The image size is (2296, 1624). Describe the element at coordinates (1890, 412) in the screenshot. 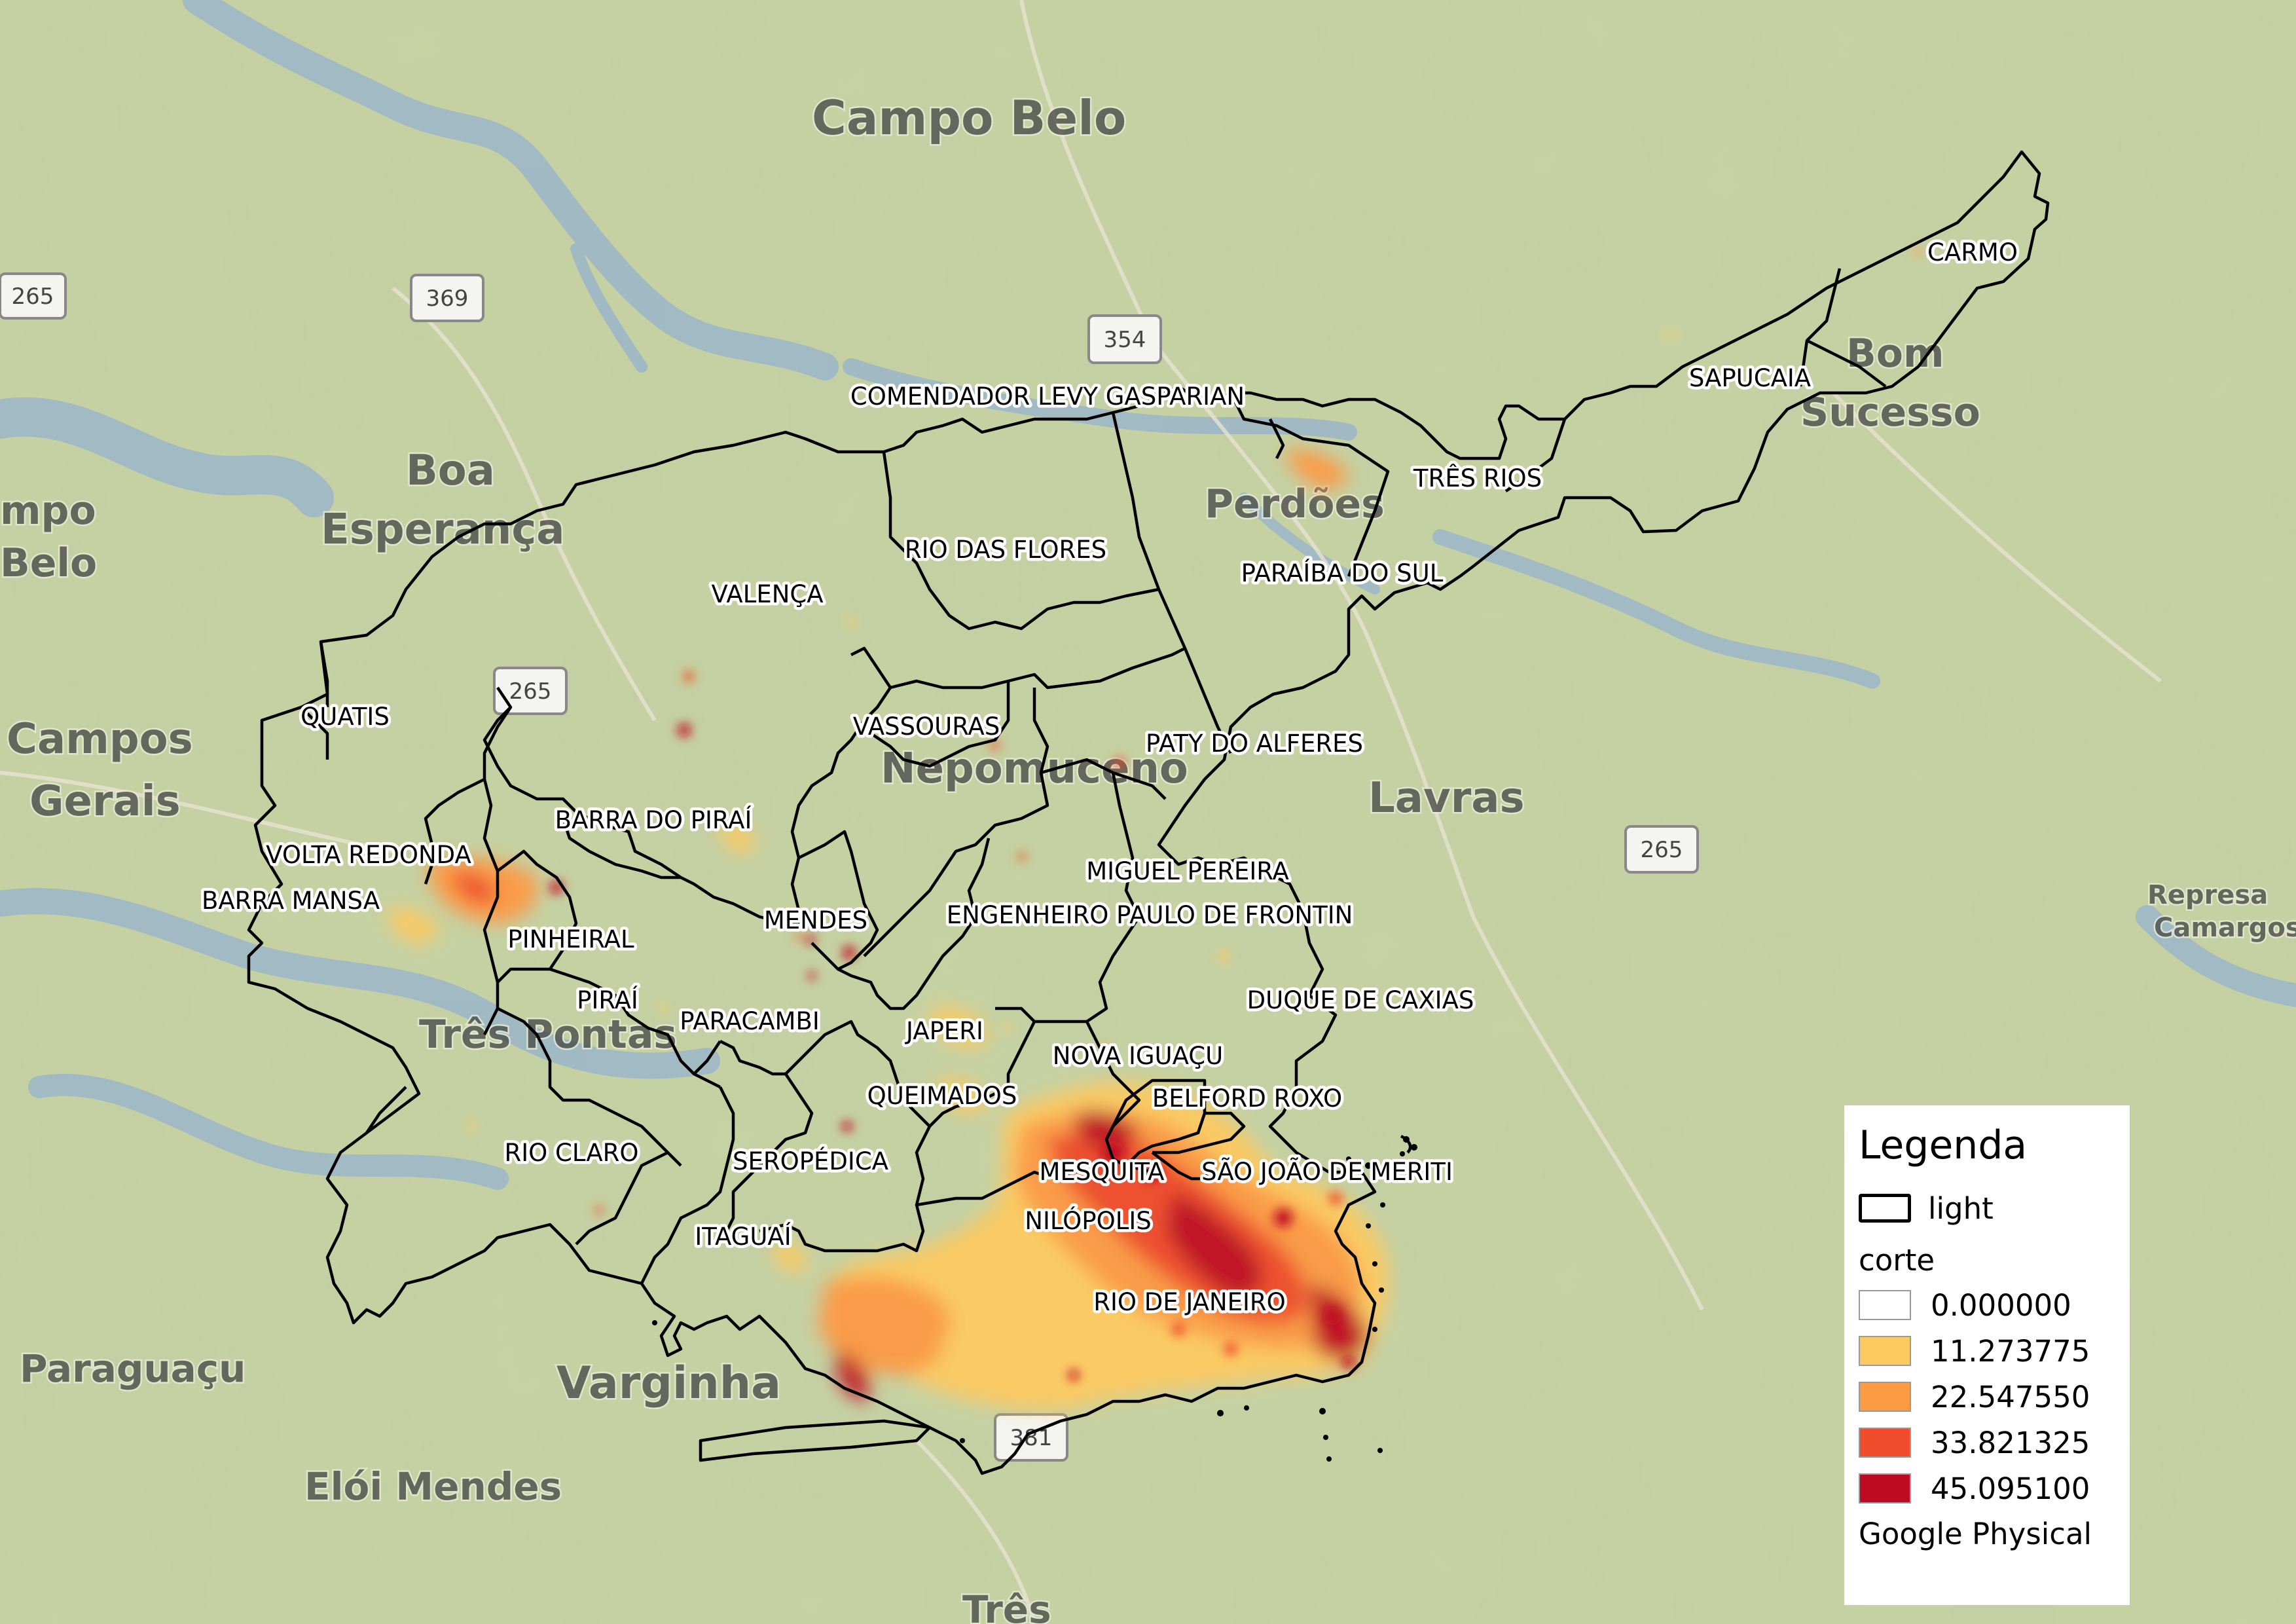

I see `basemap-label: Sucesso` at that location.